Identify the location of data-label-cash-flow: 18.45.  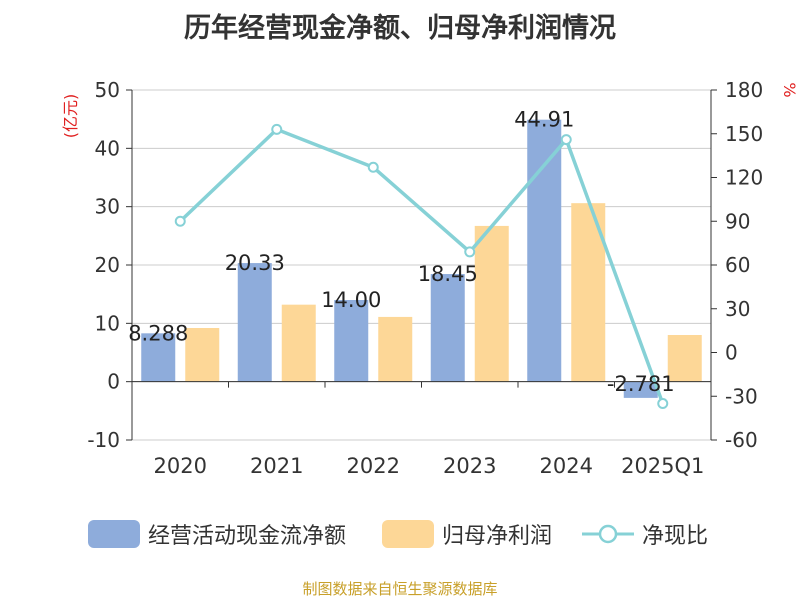
(448, 274).